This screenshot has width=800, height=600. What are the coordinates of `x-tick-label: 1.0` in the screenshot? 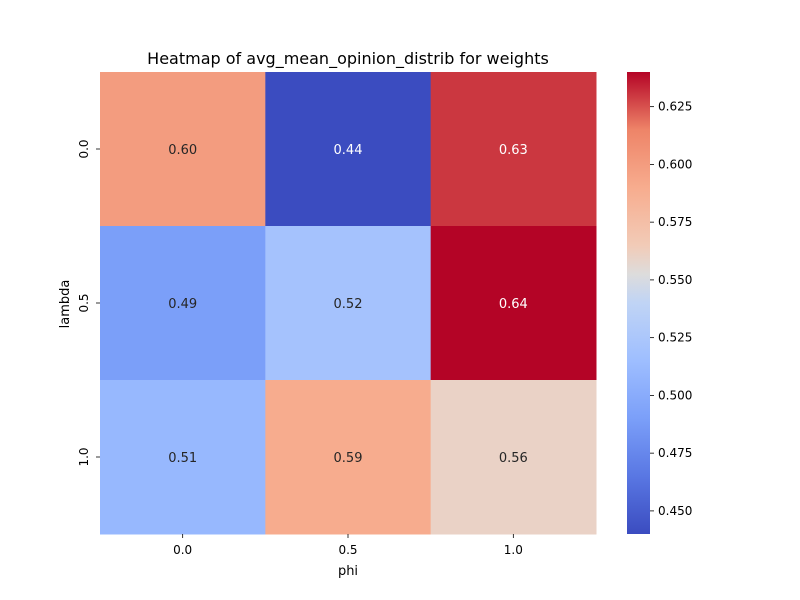 It's located at (513, 550).